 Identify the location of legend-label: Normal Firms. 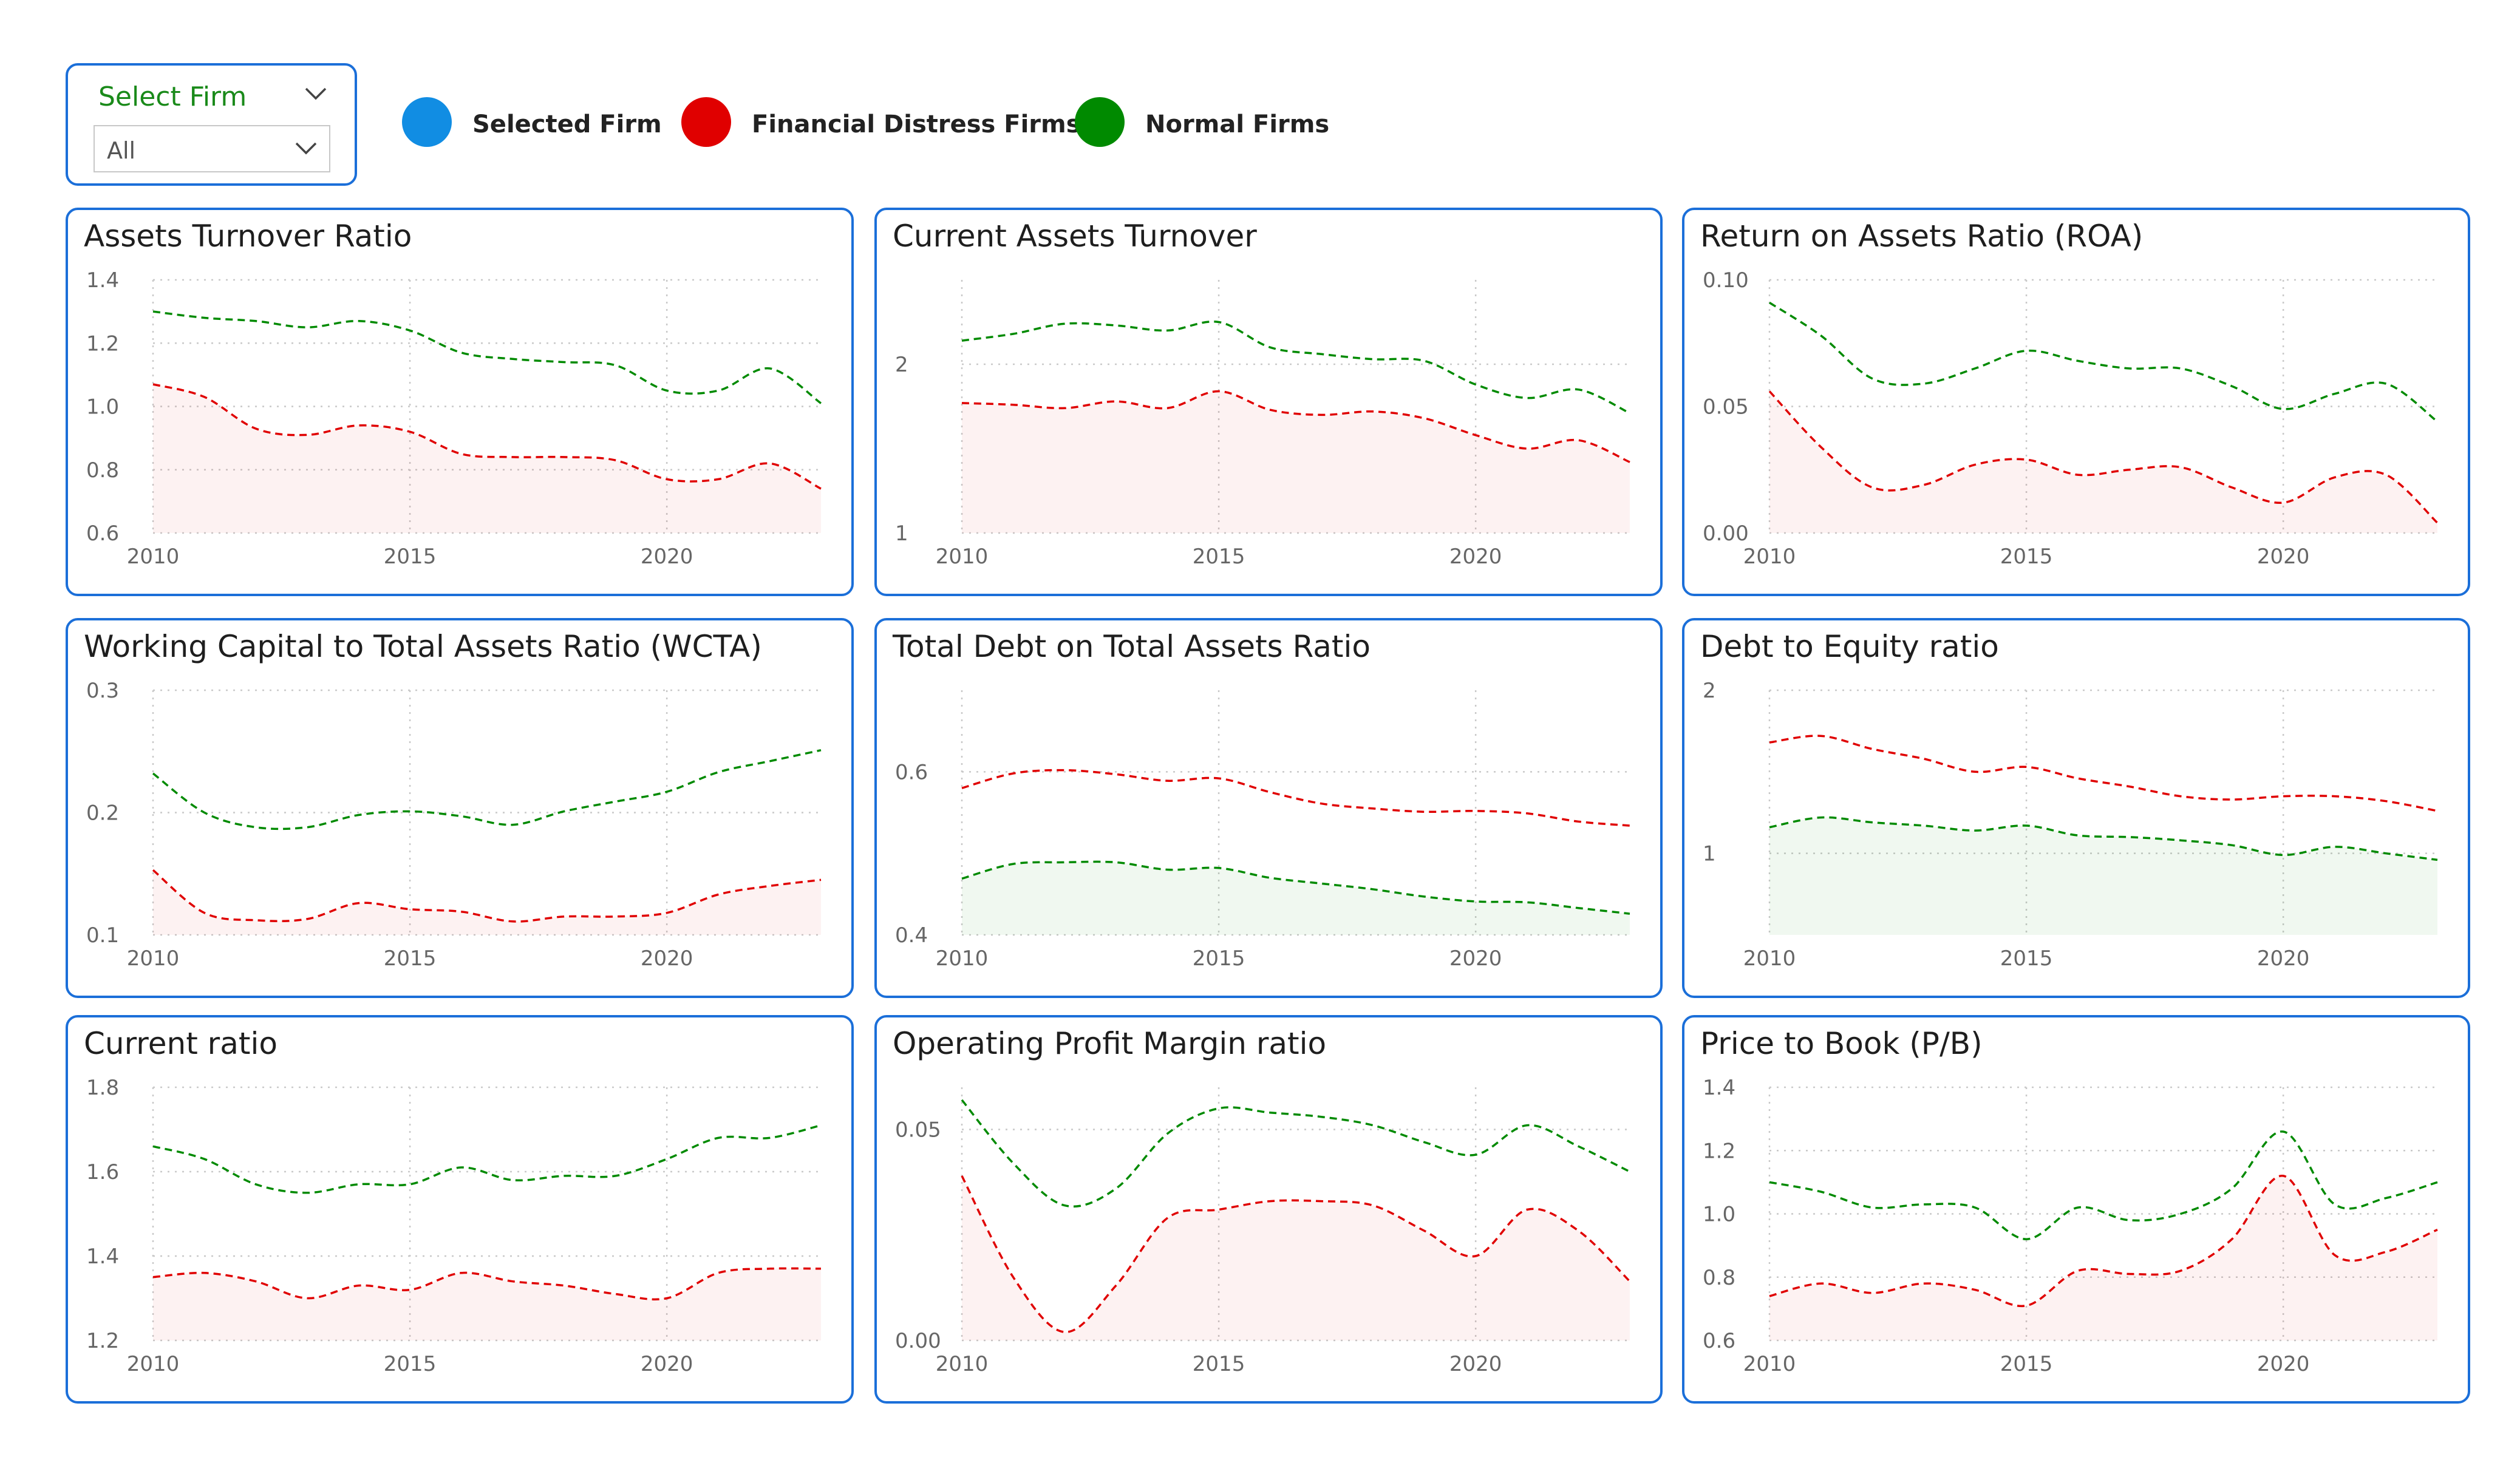
(1237, 124).